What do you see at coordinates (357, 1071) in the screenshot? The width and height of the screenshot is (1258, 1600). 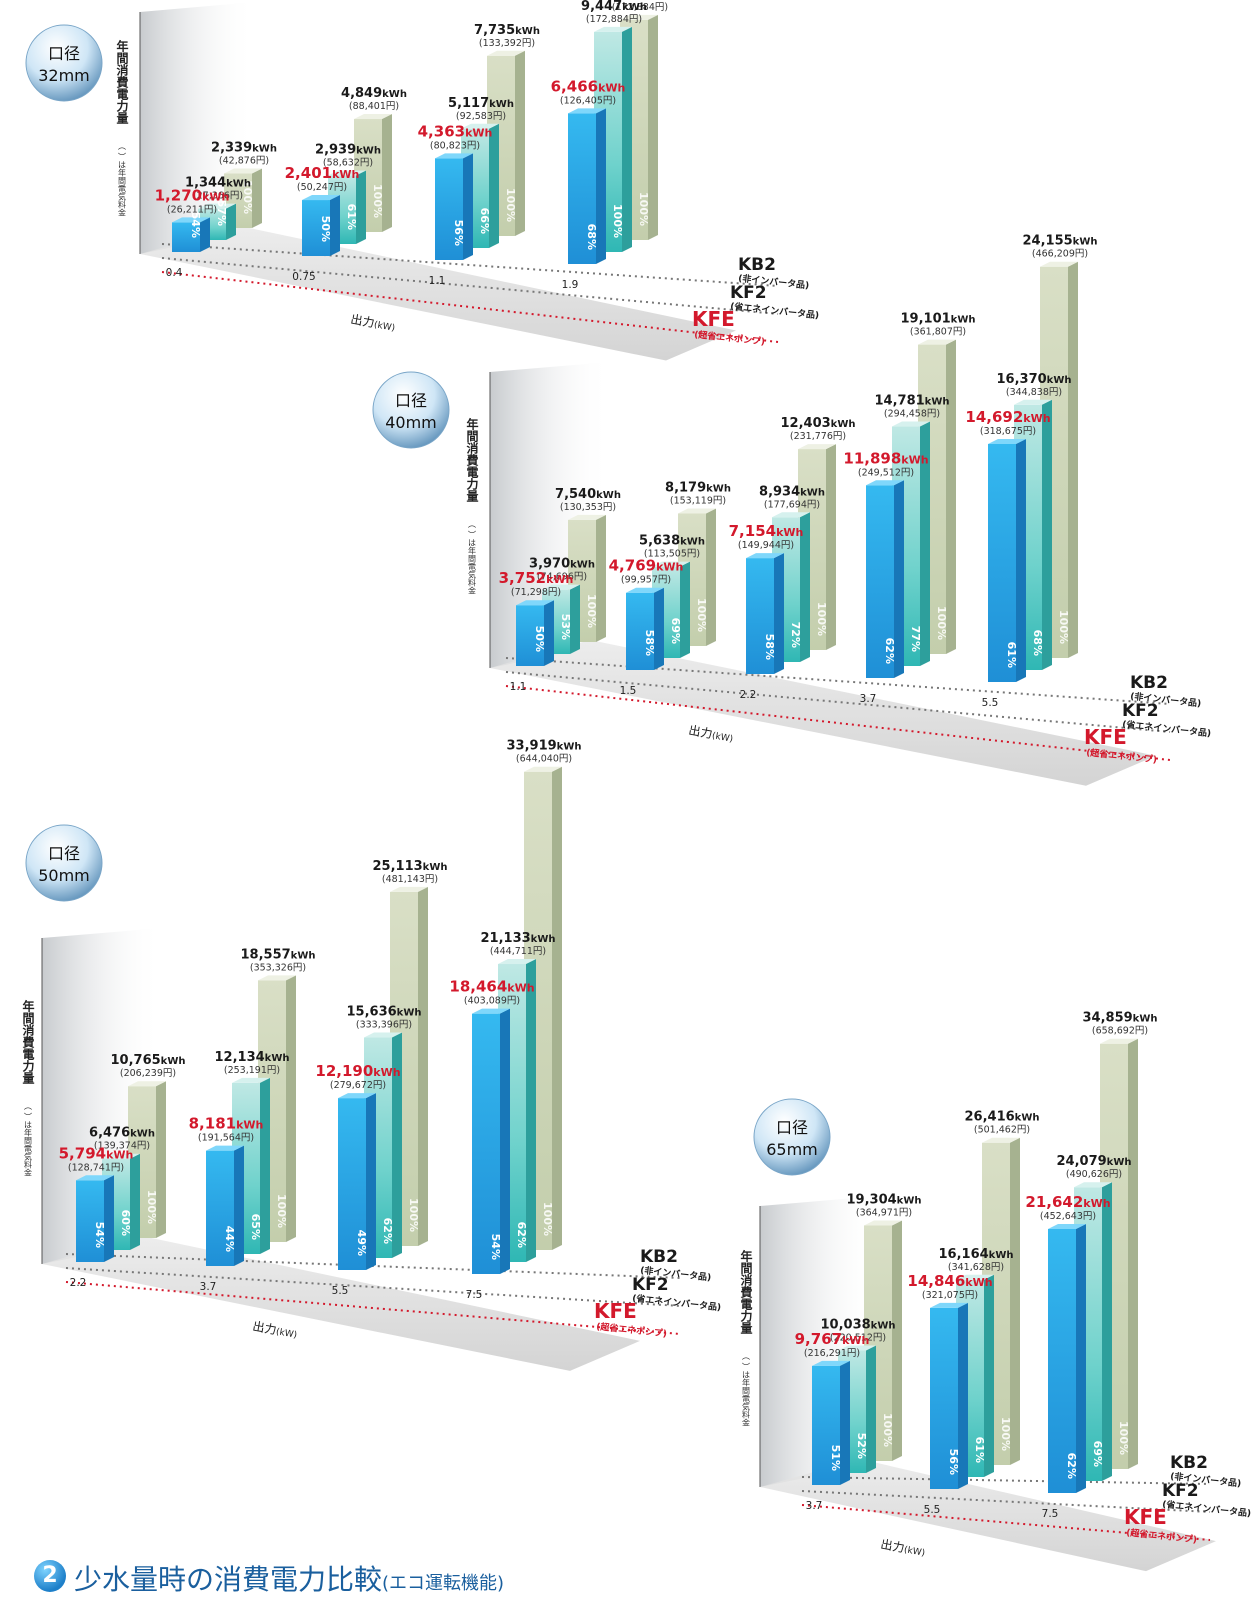 I see `value-label: 12,190kWh` at bounding box center [357, 1071].